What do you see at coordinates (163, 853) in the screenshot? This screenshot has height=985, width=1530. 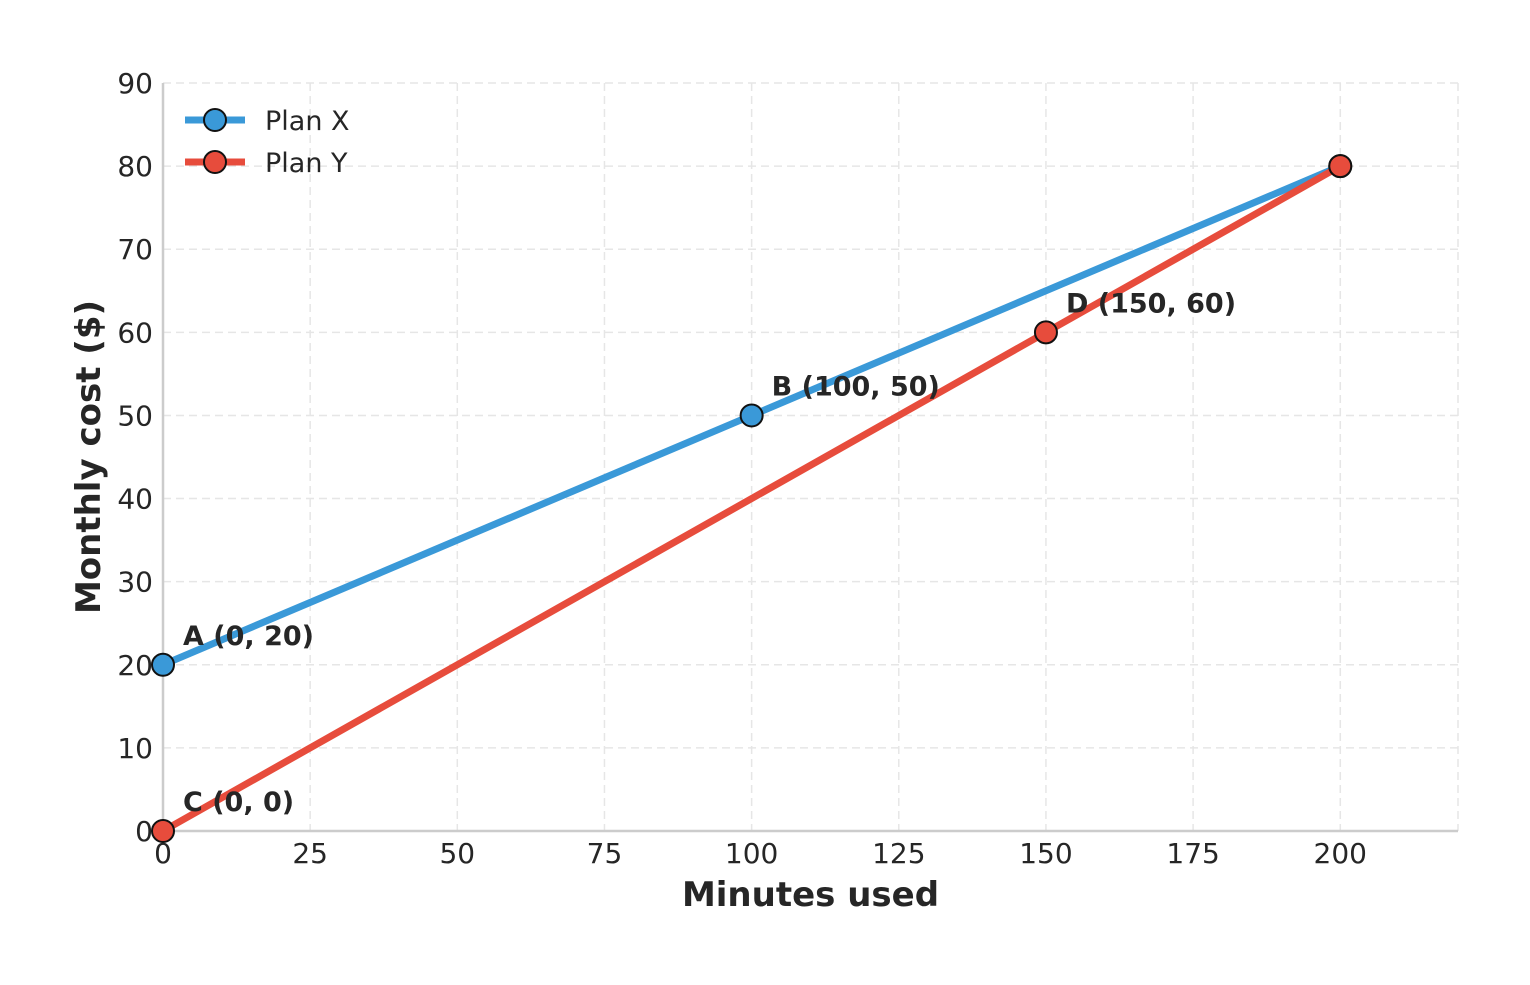 I see `x-tick-label: 0` at bounding box center [163, 853].